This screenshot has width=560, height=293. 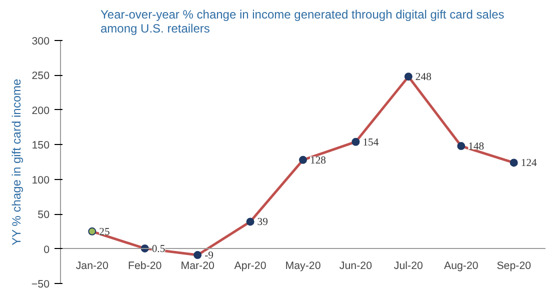 What do you see at coordinates (318, 160) in the screenshot?
I see `data-label: 128` at bounding box center [318, 160].